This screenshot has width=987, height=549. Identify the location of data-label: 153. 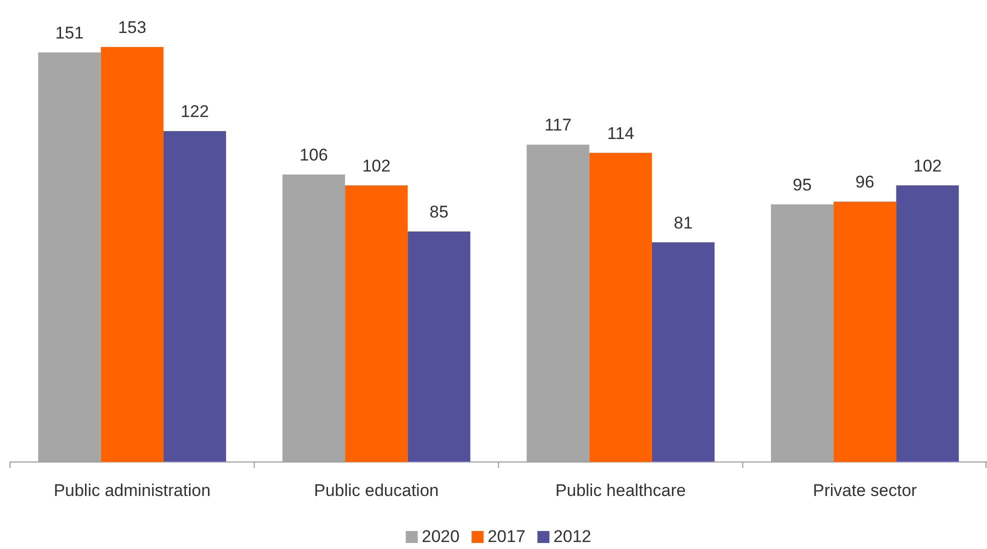
(132, 27).